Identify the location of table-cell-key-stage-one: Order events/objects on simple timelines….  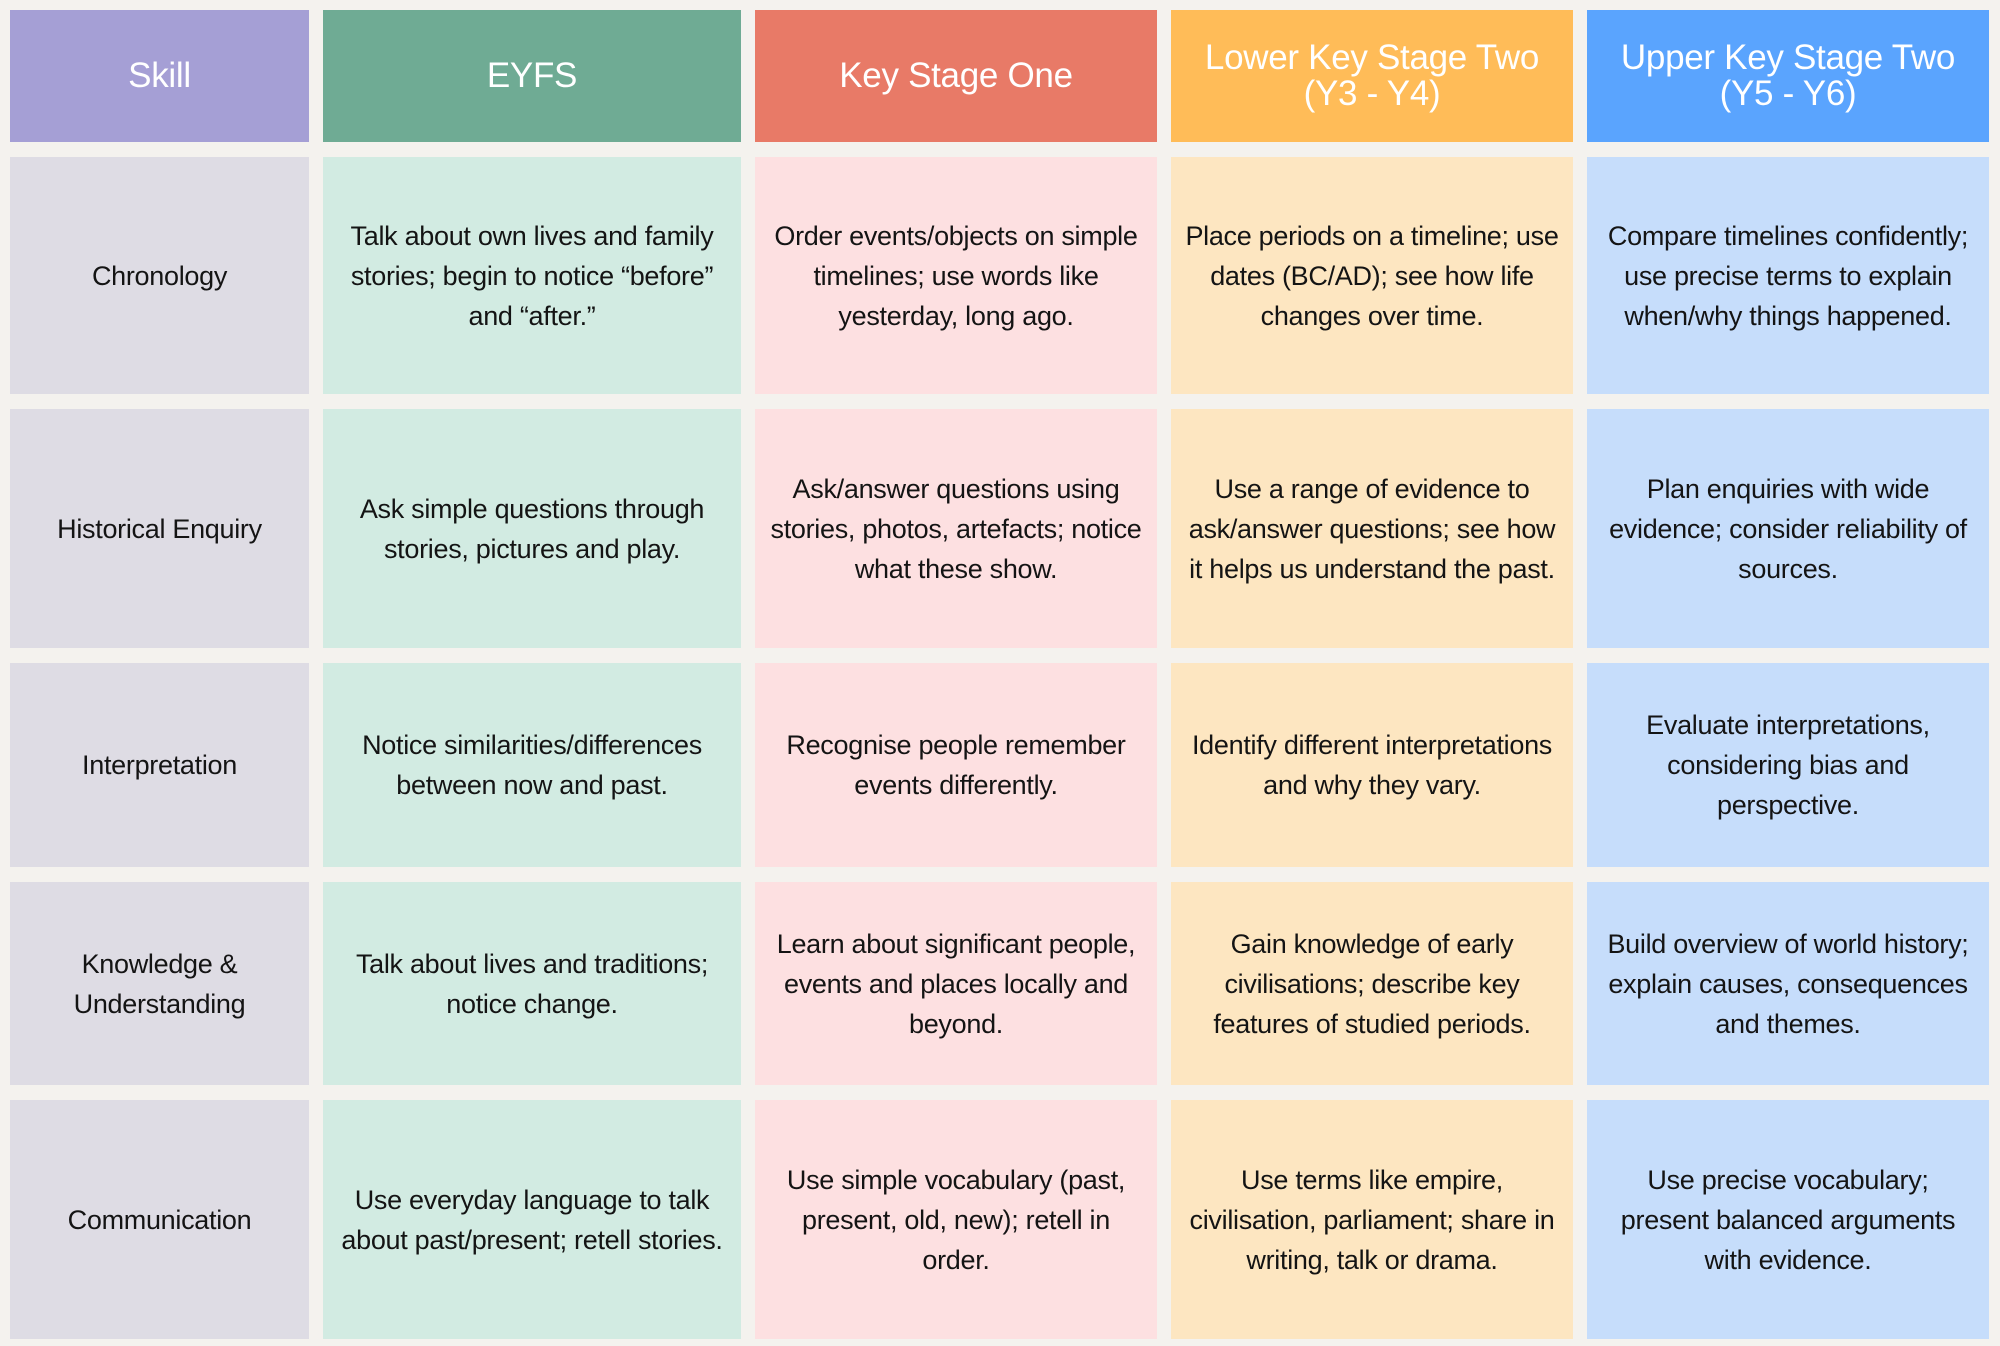
(956, 275).